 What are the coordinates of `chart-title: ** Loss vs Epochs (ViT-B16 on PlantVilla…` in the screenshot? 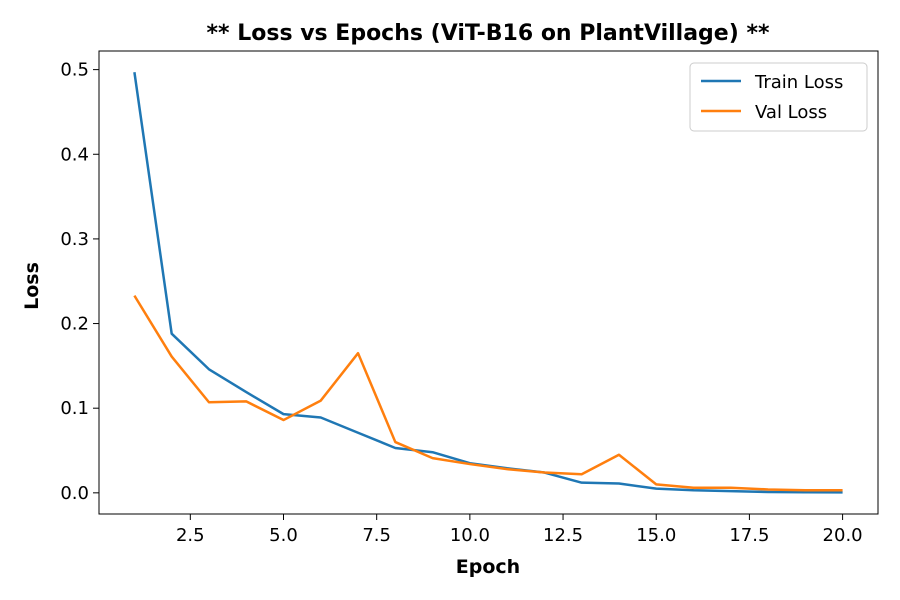 It's located at (488, 33).